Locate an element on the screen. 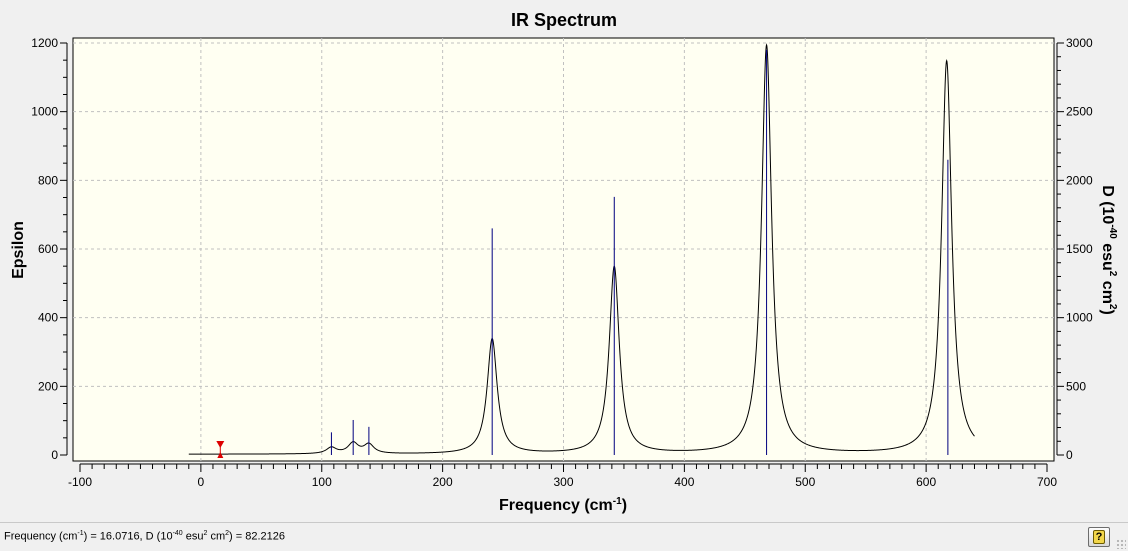 The height and width of the screenshot is (551, 1128). x-tick-label: 400 is located at coordinates (684, 482).